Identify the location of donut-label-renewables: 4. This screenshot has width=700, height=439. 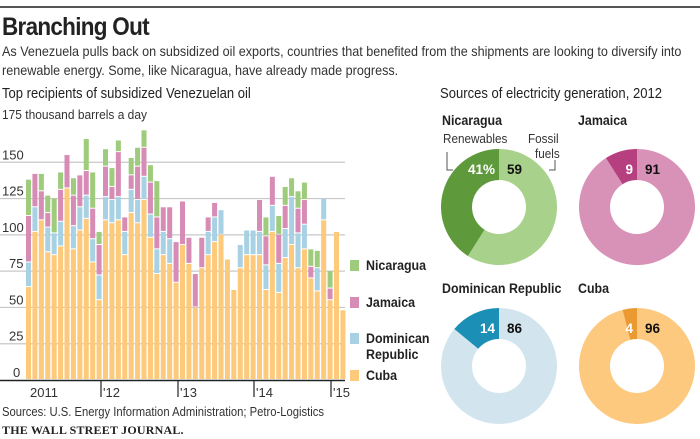
(629, 328).